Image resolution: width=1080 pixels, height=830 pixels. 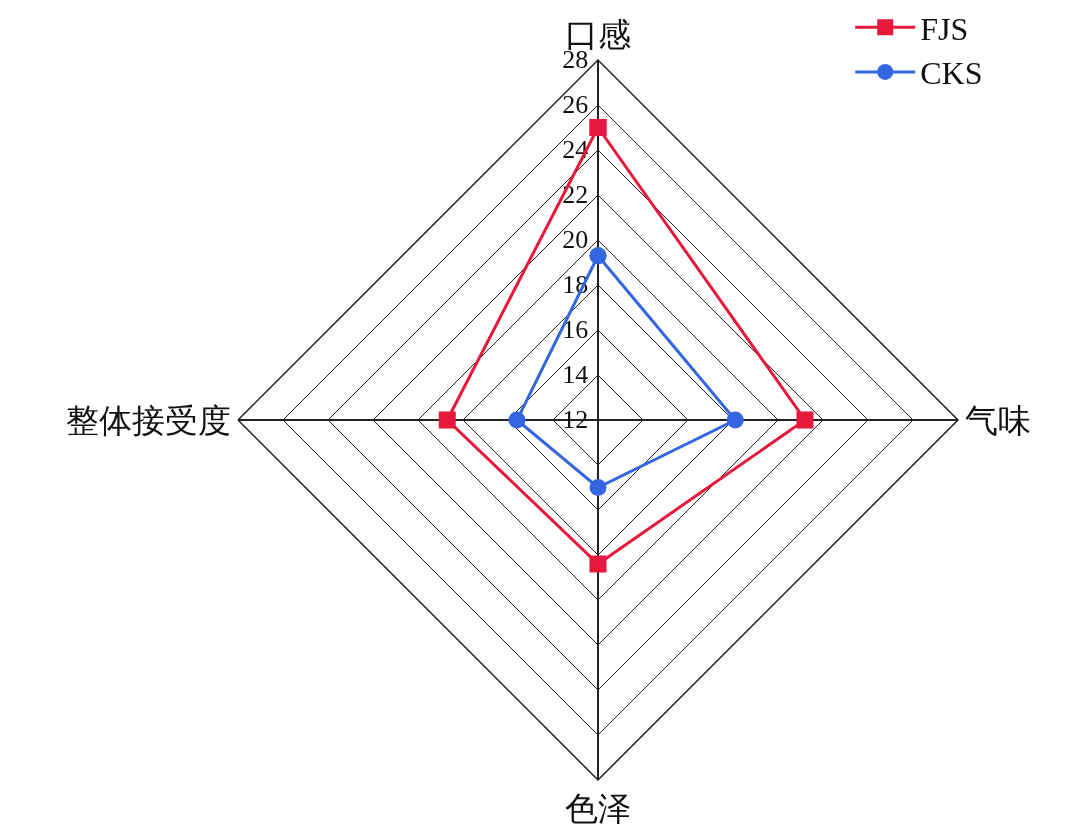 What do you see at coordinates (998, 420) in the screenshot?
I see `spoke-label: 气味` at bounding box center [998, 420].